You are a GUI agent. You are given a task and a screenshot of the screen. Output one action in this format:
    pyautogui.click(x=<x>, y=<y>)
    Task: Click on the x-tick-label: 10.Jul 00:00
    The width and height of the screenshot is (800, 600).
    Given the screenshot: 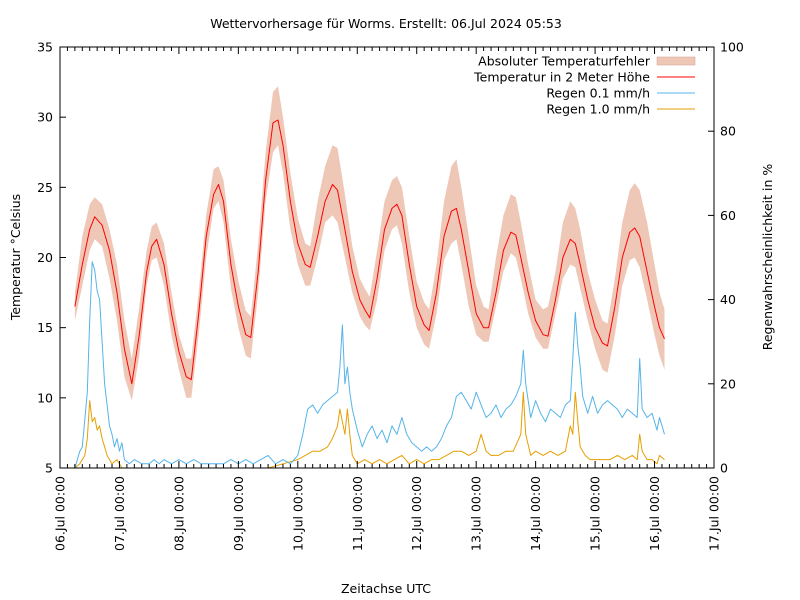 What is the action you would take?
    pyautogui.click(x=297, y=513)
    